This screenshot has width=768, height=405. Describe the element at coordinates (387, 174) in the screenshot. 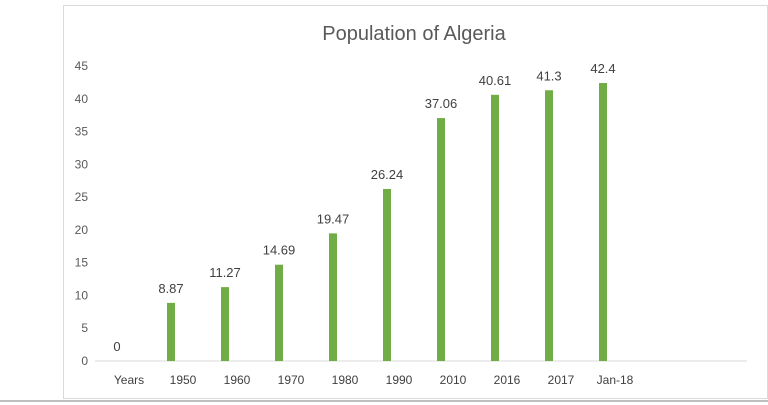

I see `data-label: 26.24` at that location.